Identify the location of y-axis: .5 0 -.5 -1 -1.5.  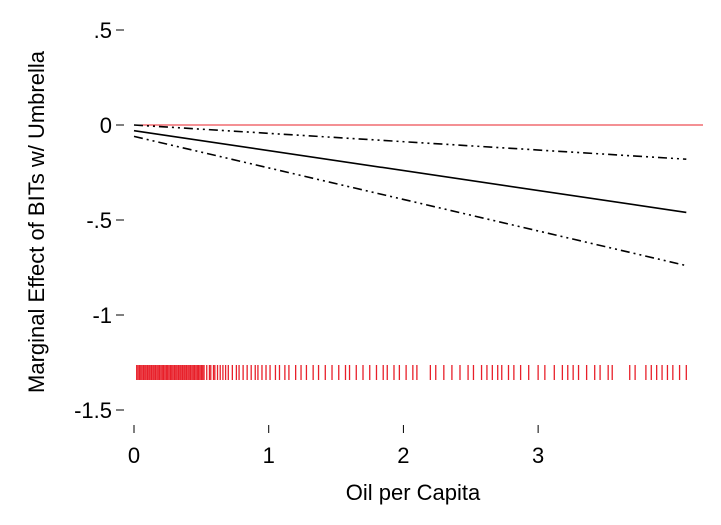
(99, 220).